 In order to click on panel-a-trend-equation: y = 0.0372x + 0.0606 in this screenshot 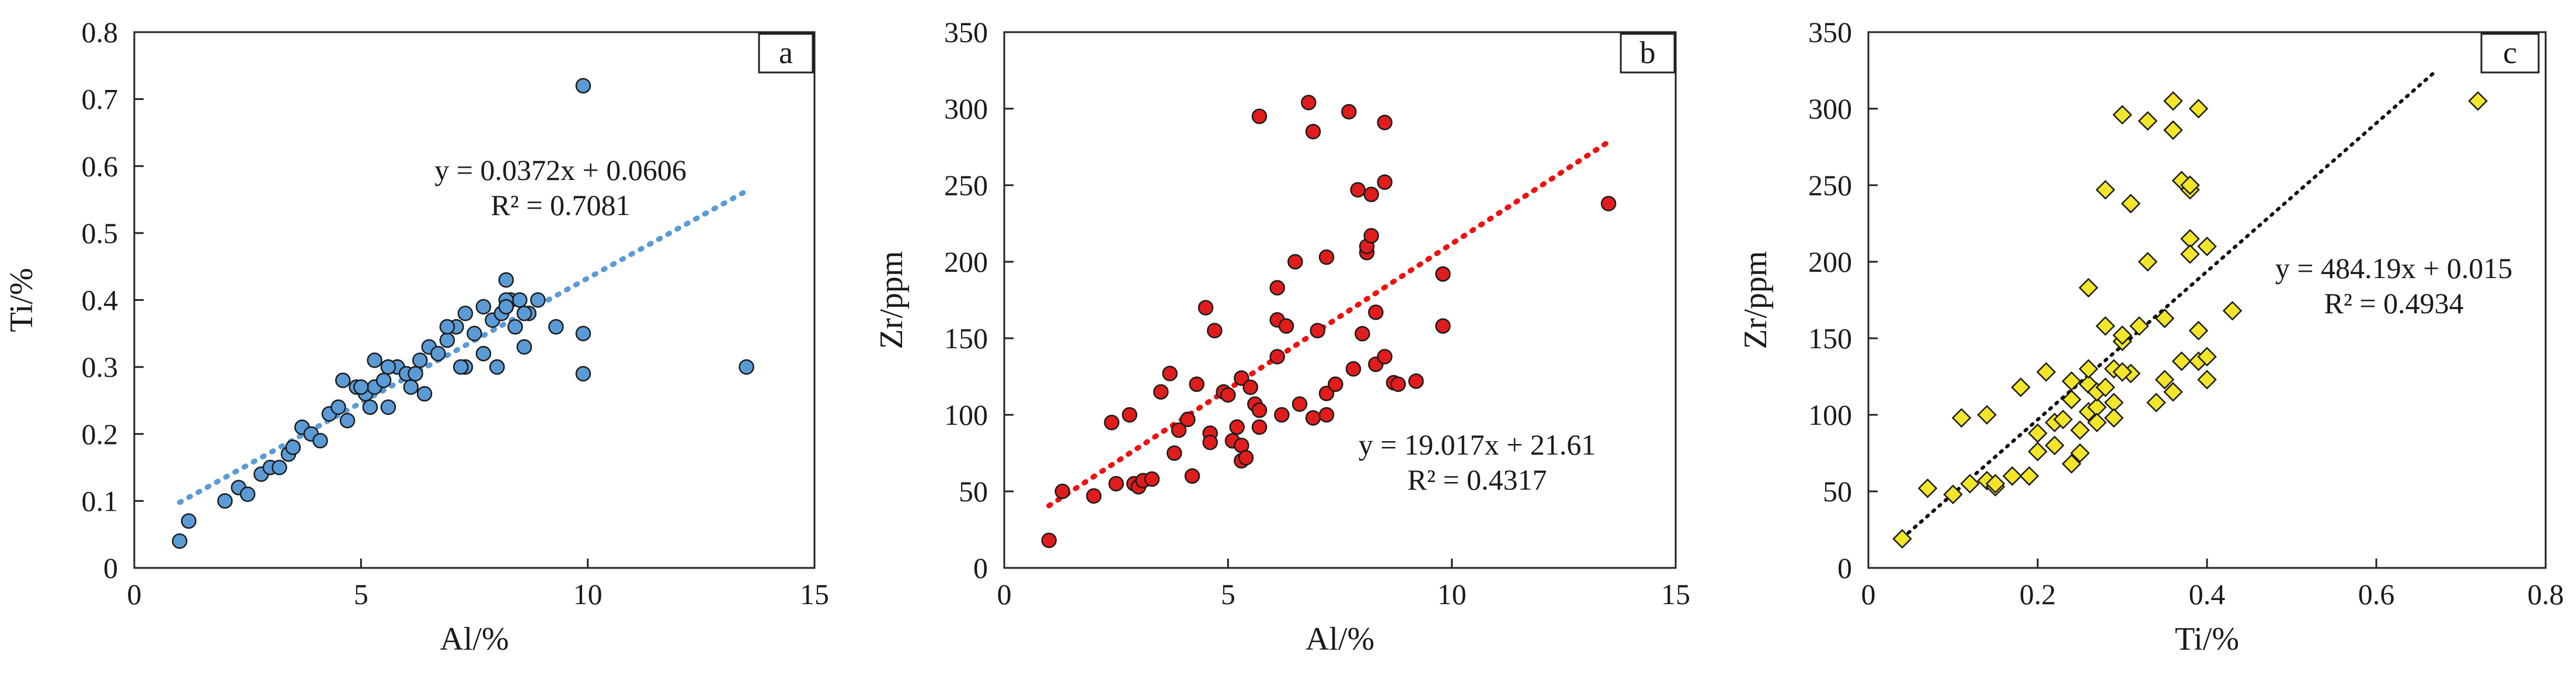, I will do `click(560, 170)`.